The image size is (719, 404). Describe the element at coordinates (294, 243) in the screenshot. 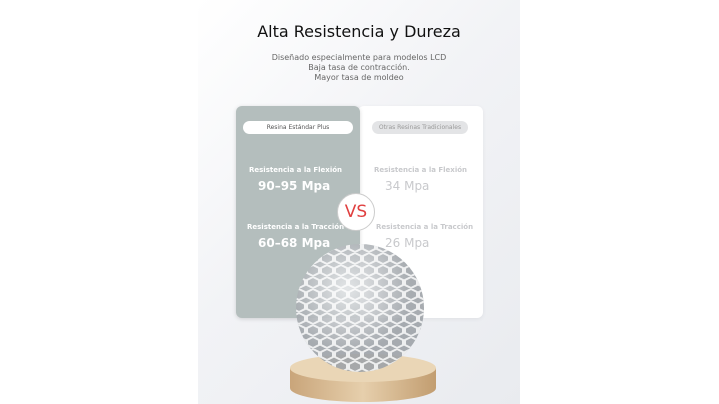

I see `tract-value: 60–68 Mpa` at that location.